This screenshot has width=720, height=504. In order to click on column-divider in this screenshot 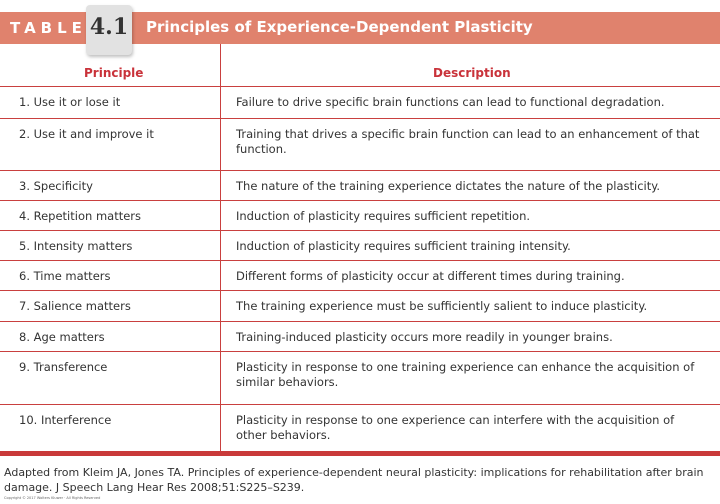, I will do `click(220, 247)`.